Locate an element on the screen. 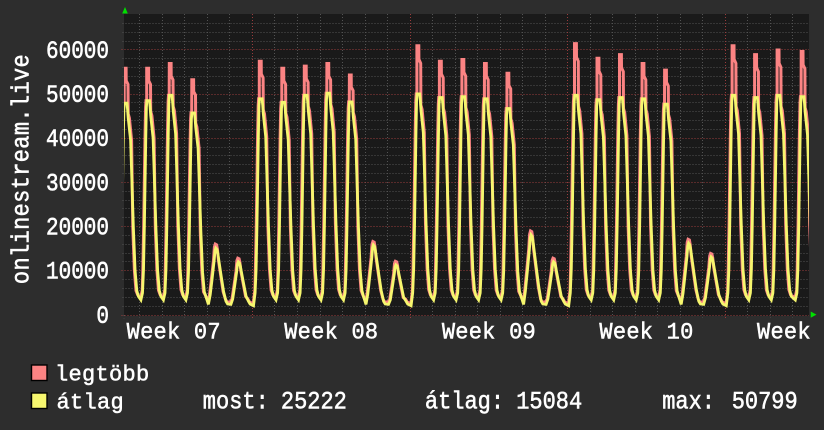 The width and height of the screenshot is (824, 430). svg-text: 10000 is located at coordinates (77, 272).